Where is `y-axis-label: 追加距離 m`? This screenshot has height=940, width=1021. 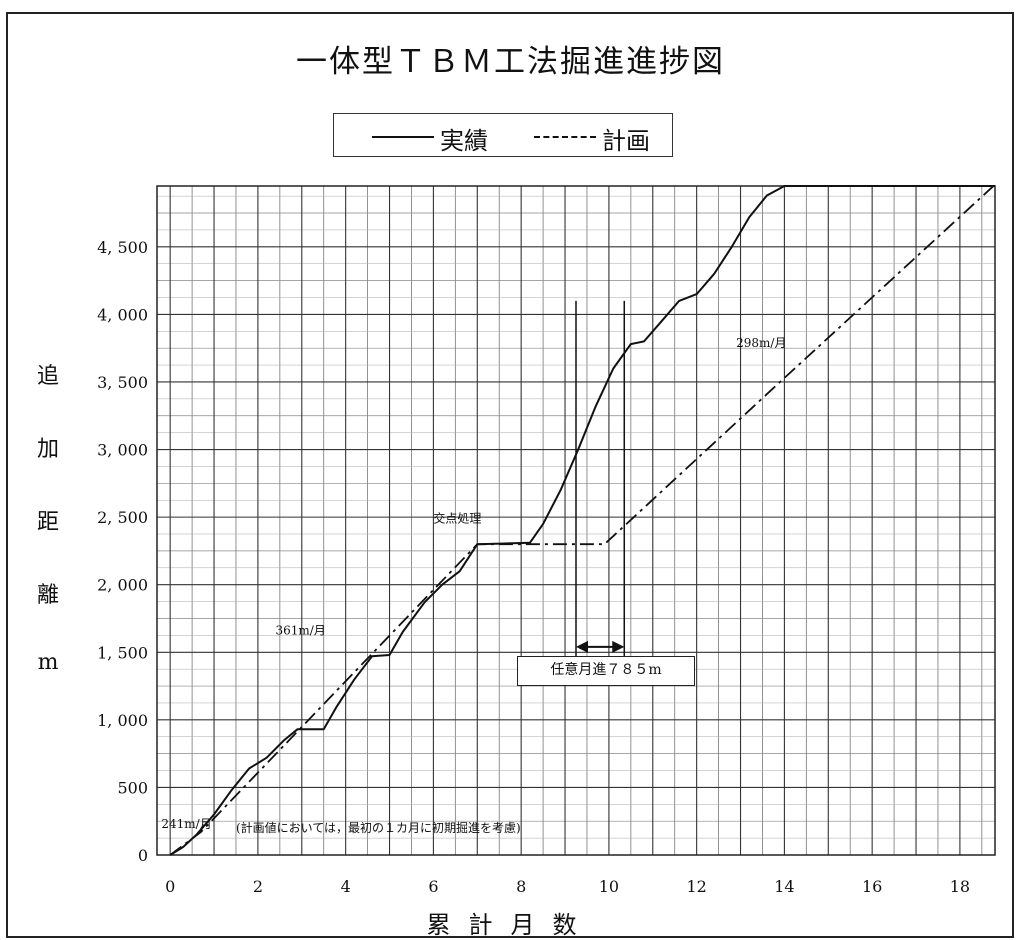 y-axis-label: 追加距離 m is located at coordinates (48, 540).